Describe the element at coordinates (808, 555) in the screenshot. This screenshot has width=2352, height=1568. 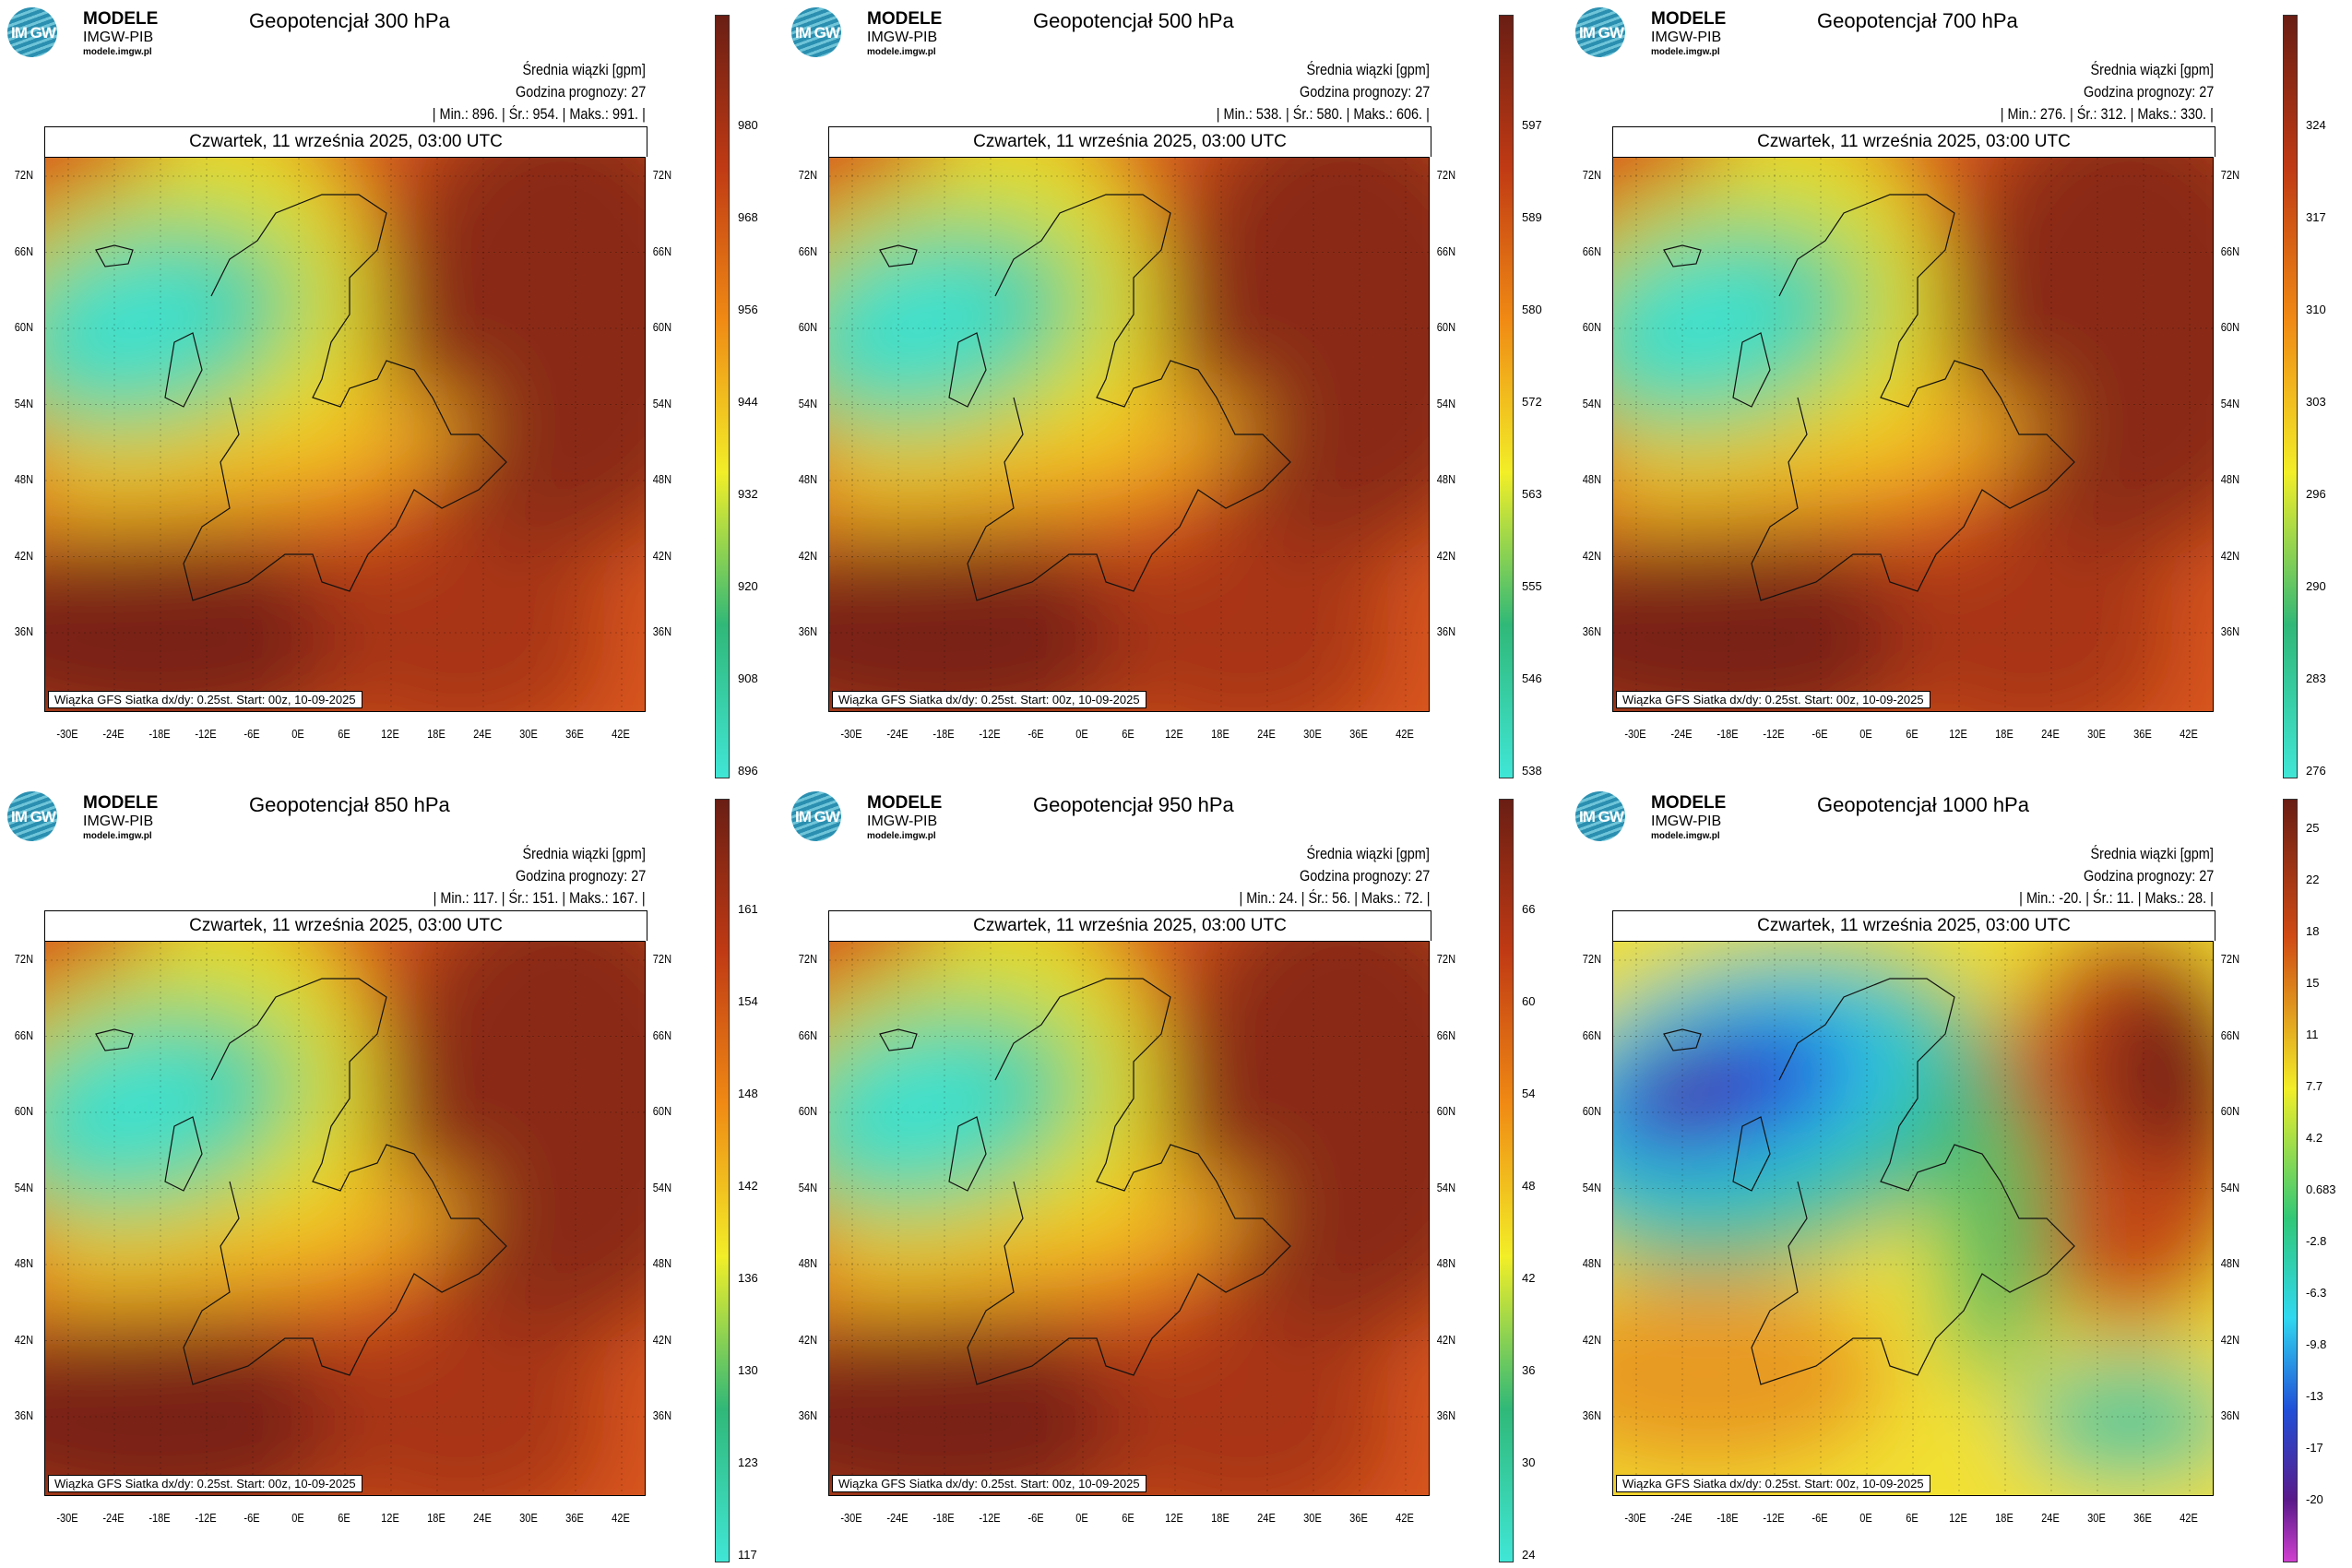
I see `lat-label-left: 42N` at that location.